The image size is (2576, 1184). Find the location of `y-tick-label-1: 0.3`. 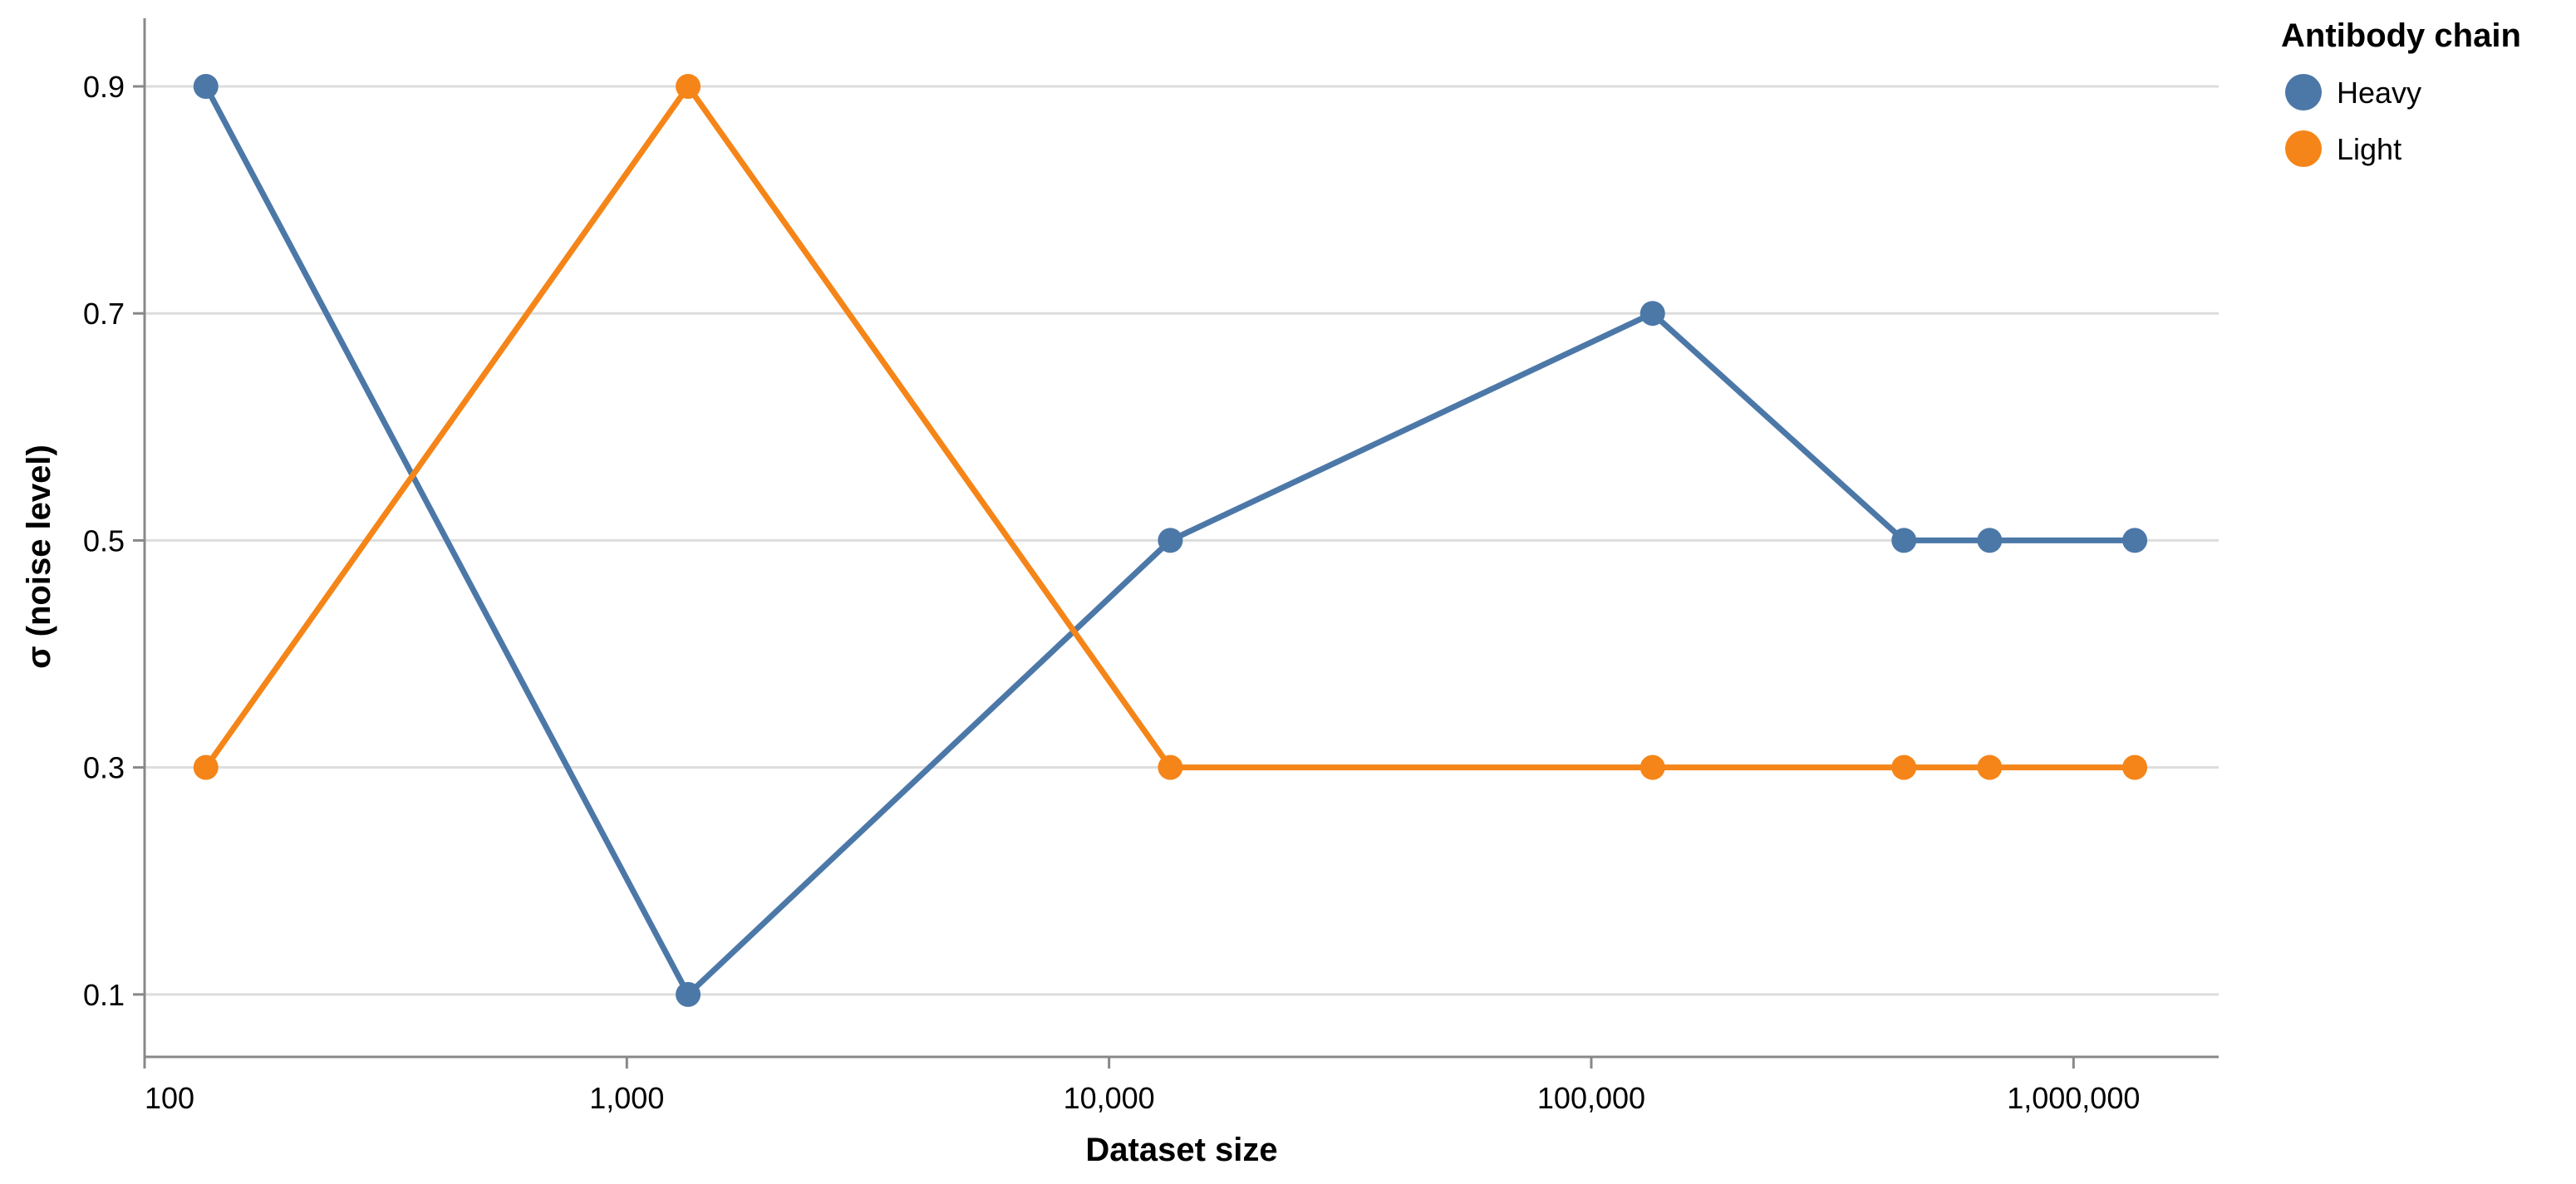

y-tick-label-1: 0.3 is located at coordinates (104, 768).